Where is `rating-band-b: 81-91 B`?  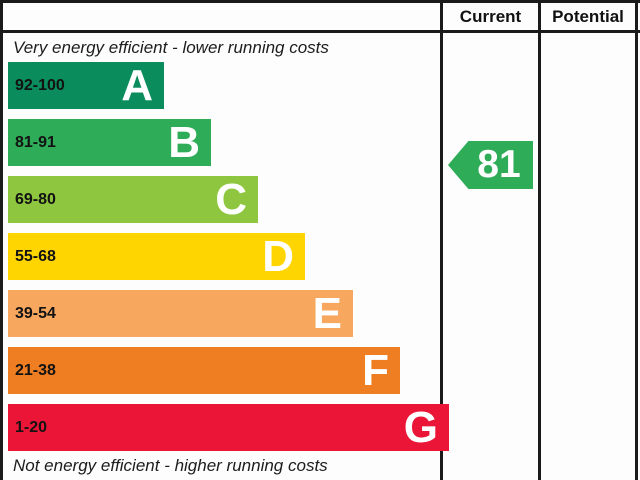
rating-band-b: 81-91 B is located at coordinates (109, 142).